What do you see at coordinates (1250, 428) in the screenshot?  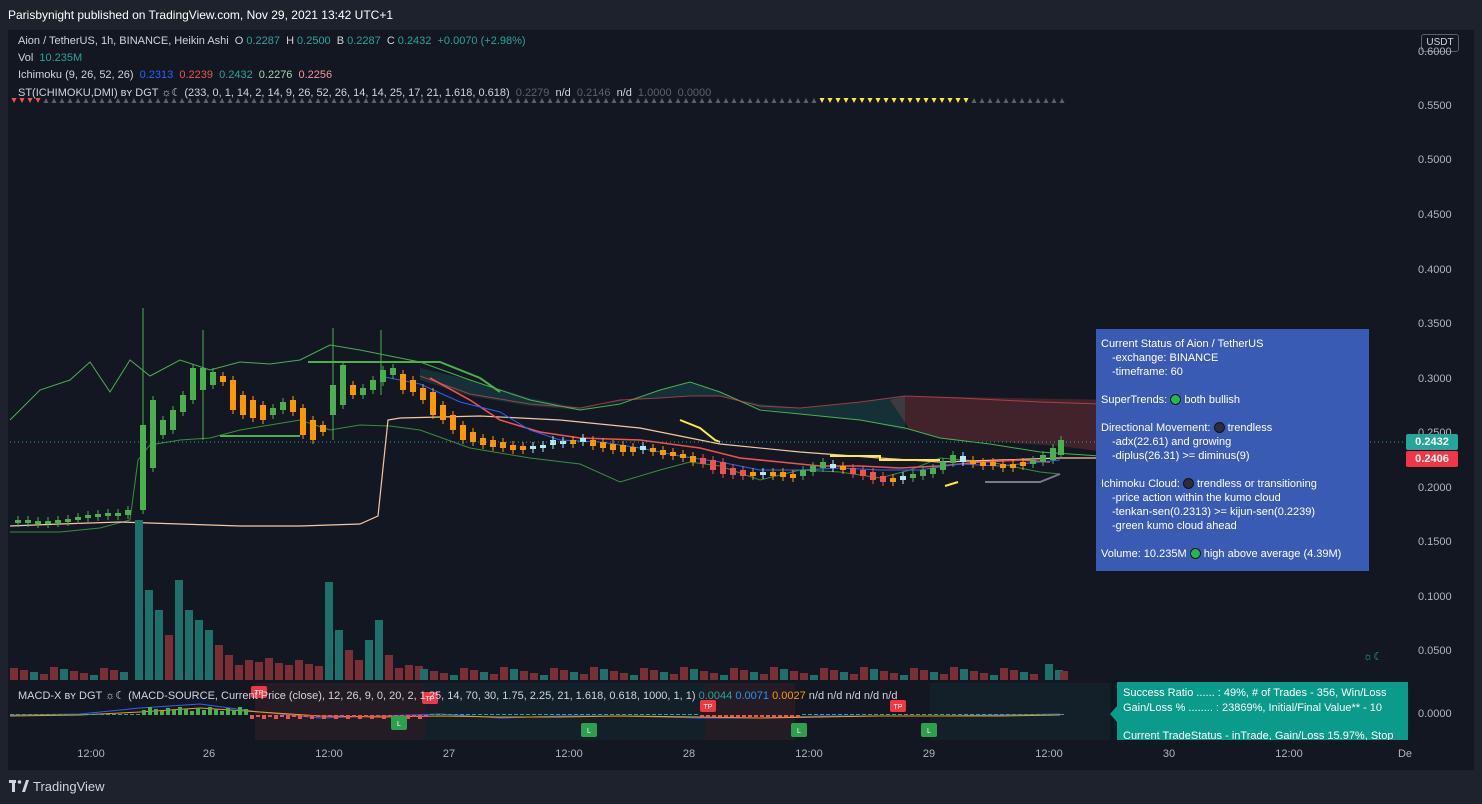 I see `dm-value: trendless` at bounding box center [1250, 428].